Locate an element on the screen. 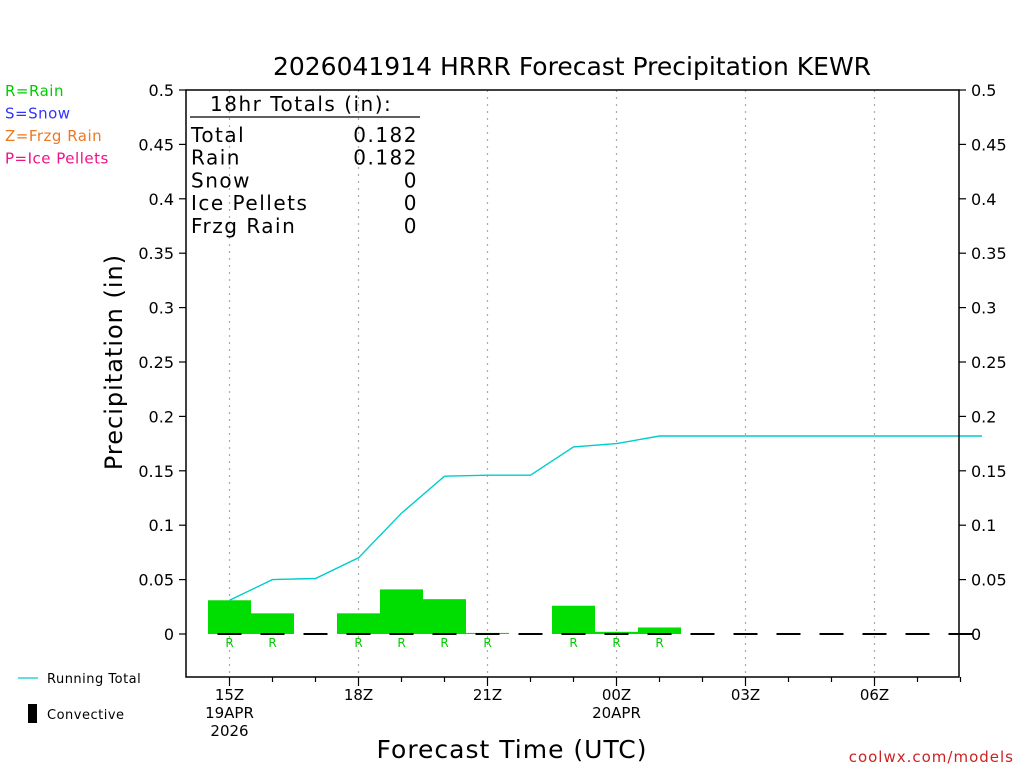 The height and width of the screenshot is (768, 1024). y-tick-label-right: 0.2 is located at coordinates (983, 416).